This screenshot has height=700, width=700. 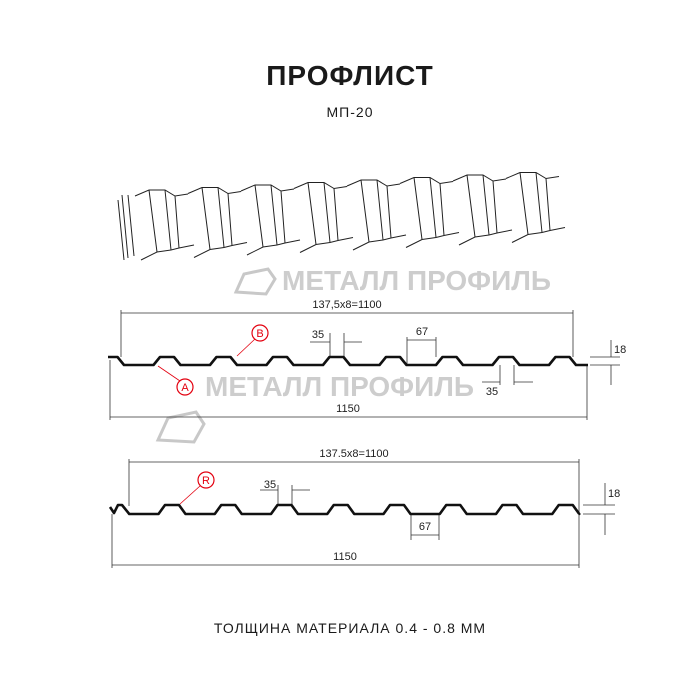 I want to click on profile-bottom-shape, so click(x=344, y=509).